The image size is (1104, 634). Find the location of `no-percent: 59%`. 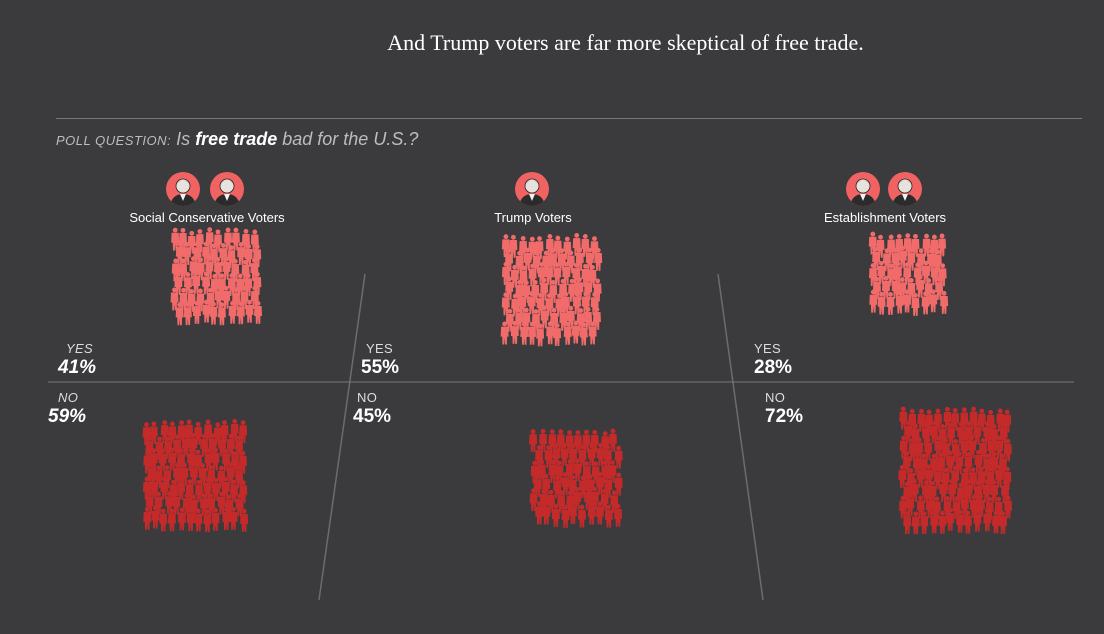

no-percent: 59% is located at coordinates (67, 416).